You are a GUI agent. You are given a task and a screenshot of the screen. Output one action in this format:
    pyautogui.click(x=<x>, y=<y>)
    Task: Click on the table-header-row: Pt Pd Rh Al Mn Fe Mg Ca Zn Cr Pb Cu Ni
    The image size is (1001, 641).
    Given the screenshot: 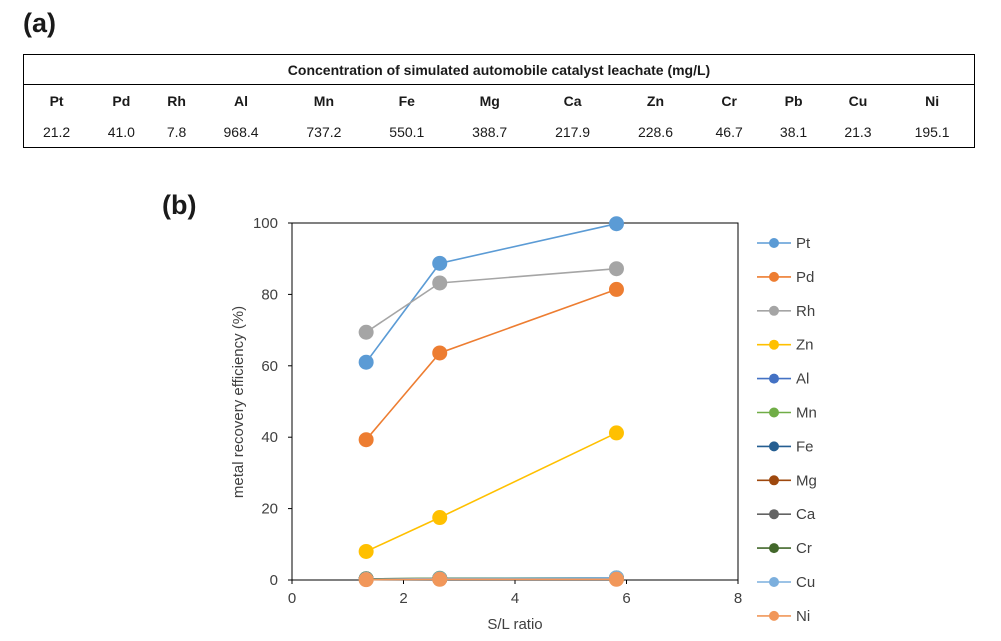 What is the action you would take?
    pyautogui.click(x=499, y=100)
    